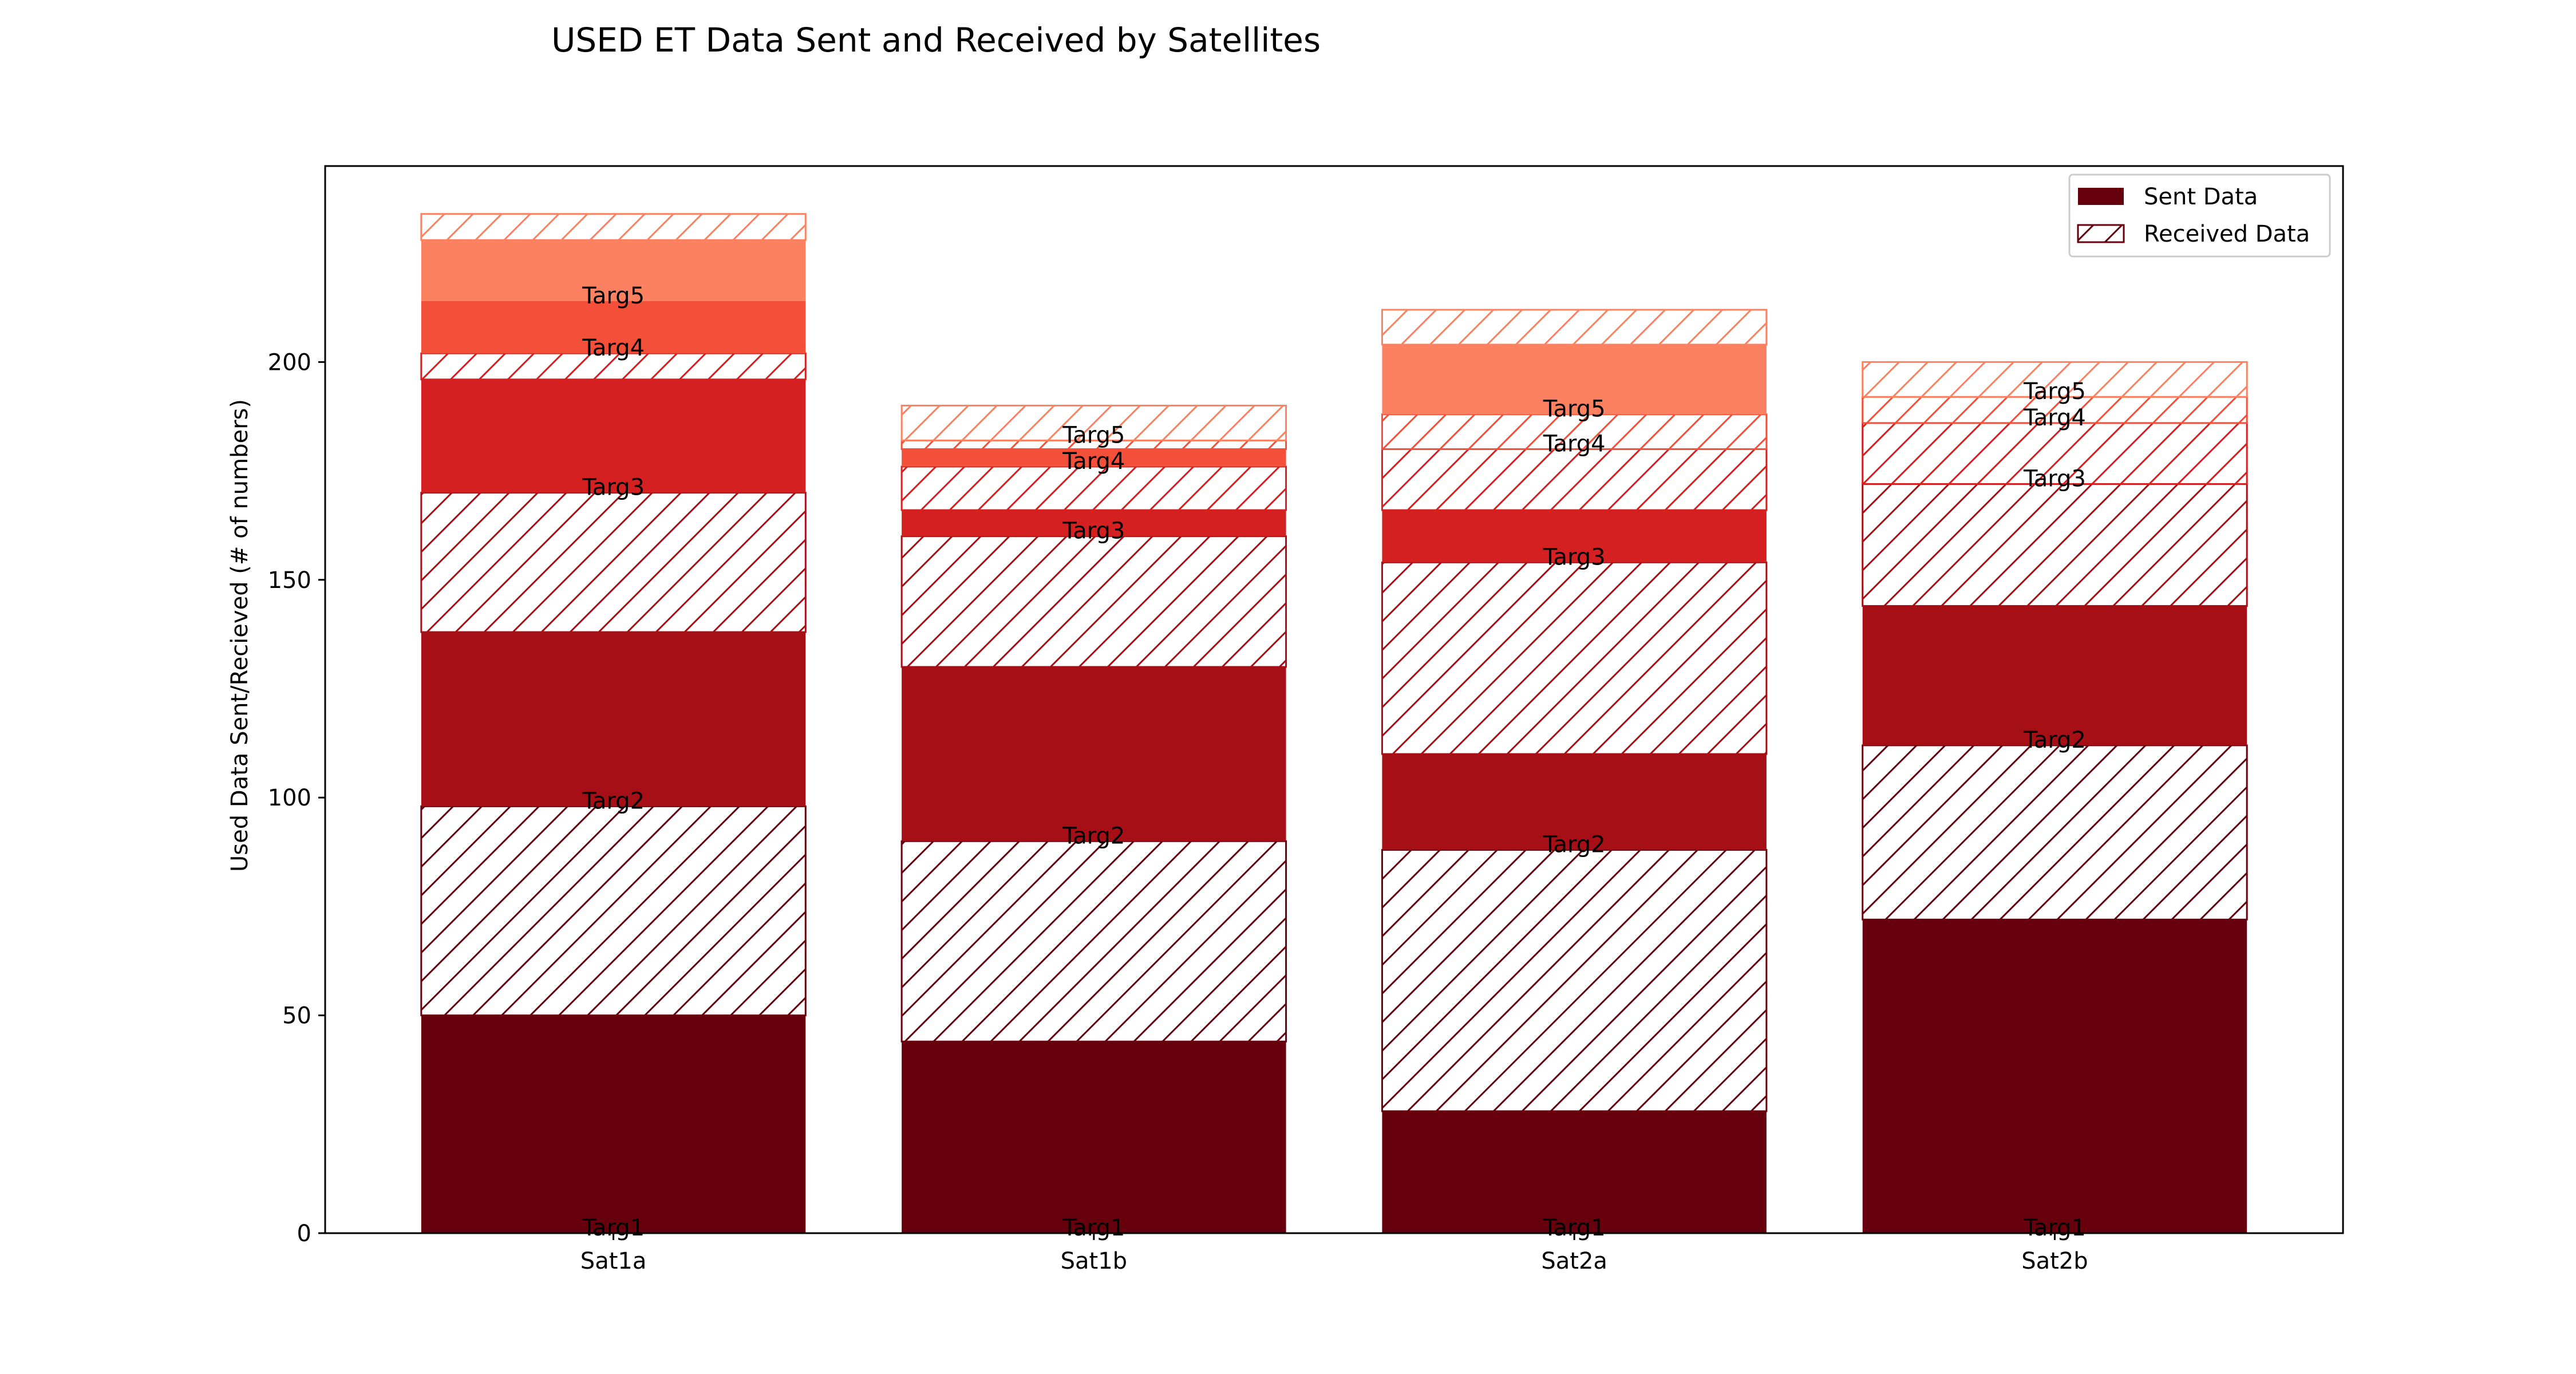 The image size is (2576, 1374). Describe the element at coordinates (1574, 444) in the screenshot. I see `segment-label-sat2a-targ4: Targ4` at that location.